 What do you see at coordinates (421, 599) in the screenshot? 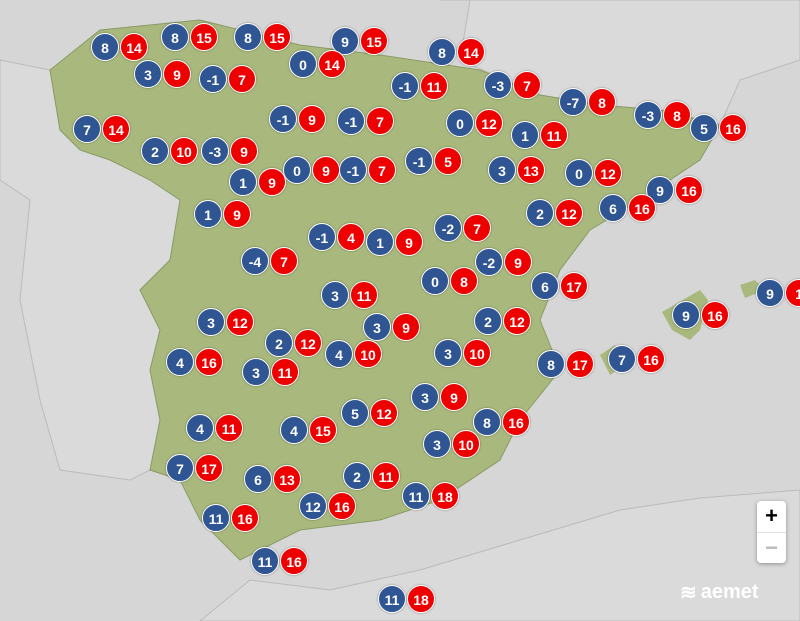
I see `max-temp-marker: 18` at bounding box center [421, 599].